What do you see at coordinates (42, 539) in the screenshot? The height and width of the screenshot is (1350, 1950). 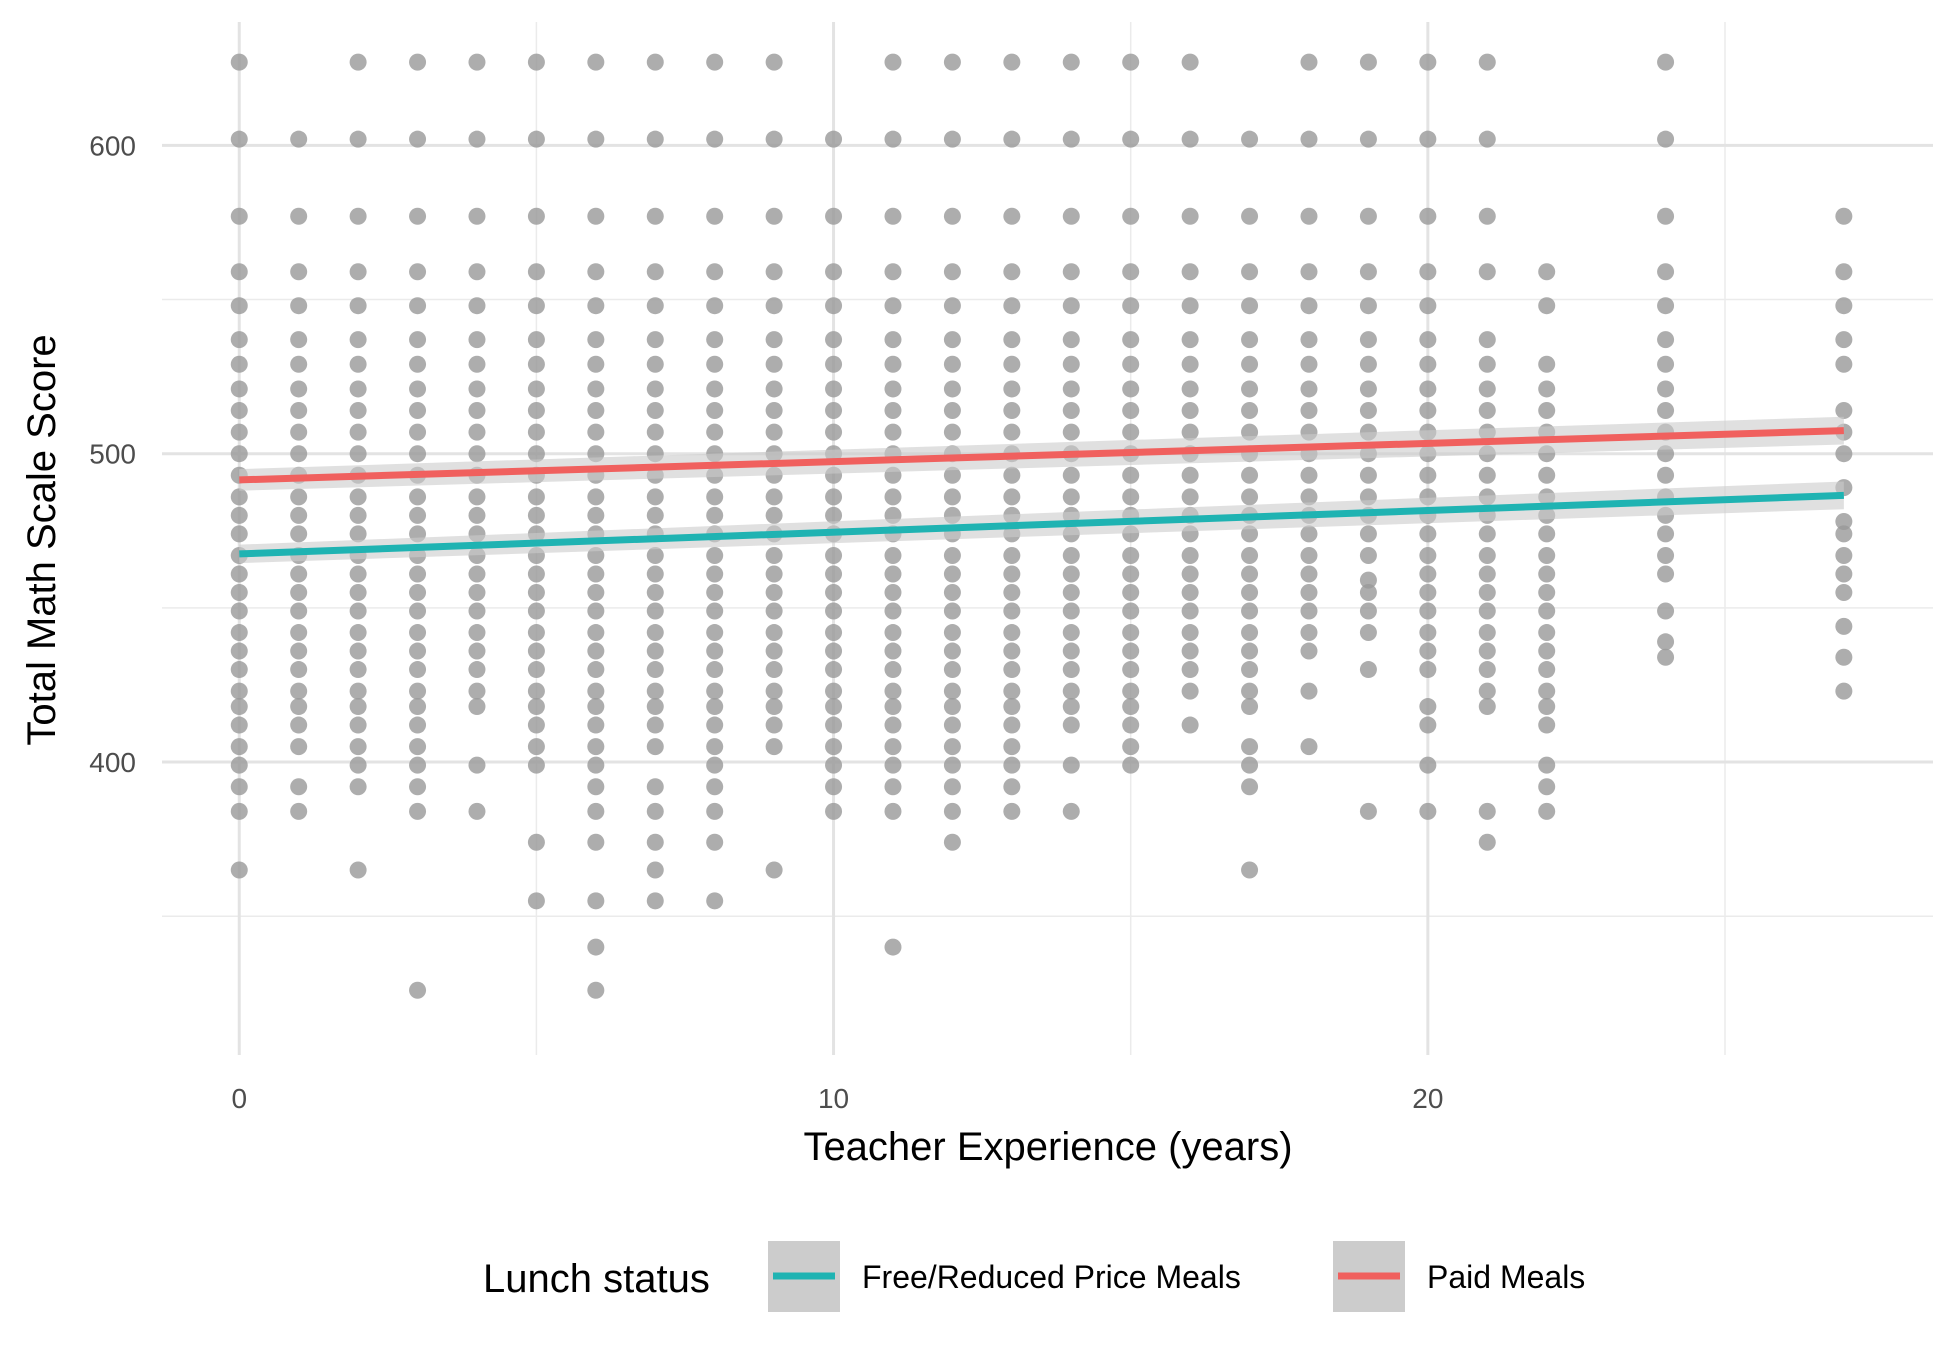 I see `y-axis-title: Total Math Scale Score` at bounding box center [42, 539].